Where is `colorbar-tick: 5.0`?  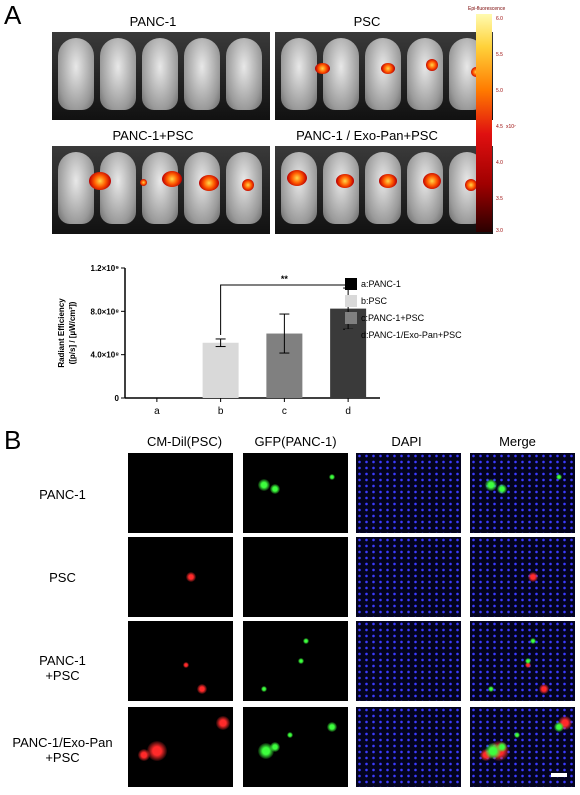 colorbar-tick: 5.0 is located at coordinates (499, 91).